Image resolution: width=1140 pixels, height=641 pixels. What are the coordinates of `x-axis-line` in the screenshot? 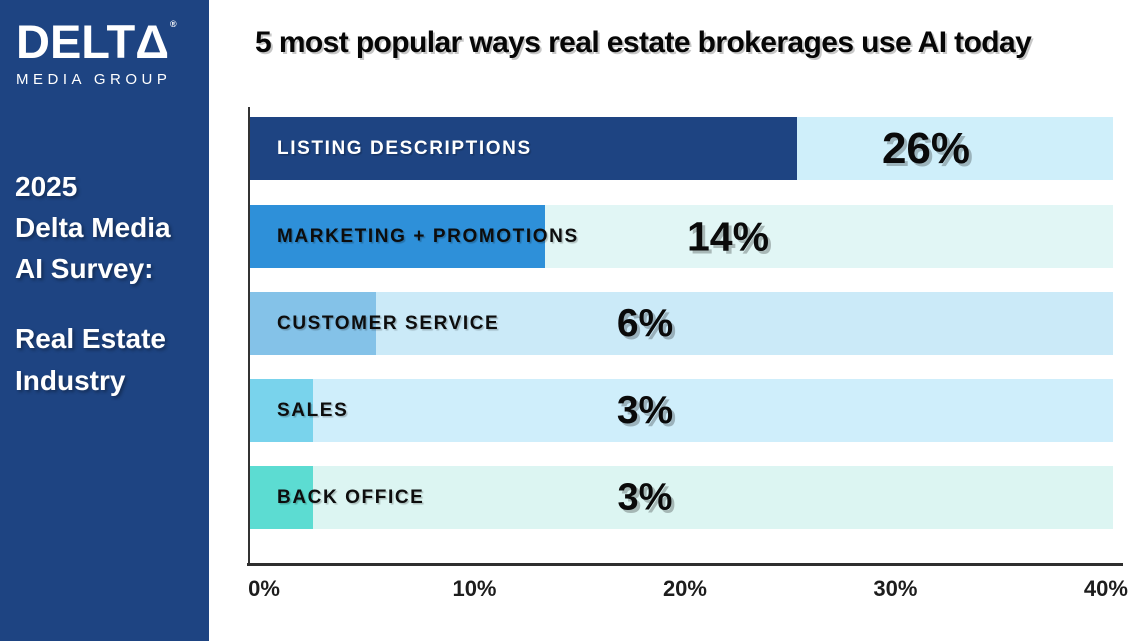 It's located at (685, 564).